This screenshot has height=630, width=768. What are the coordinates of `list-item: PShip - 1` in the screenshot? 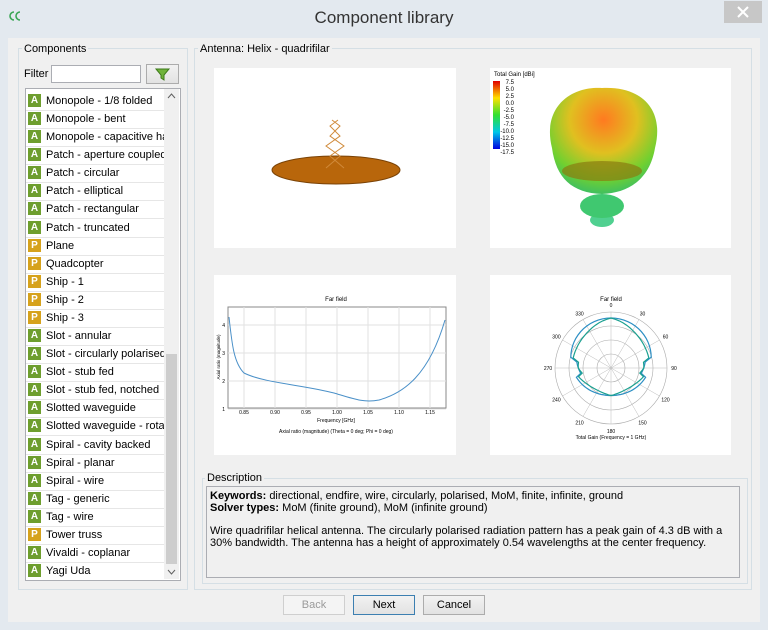 It's located at (95, 282).